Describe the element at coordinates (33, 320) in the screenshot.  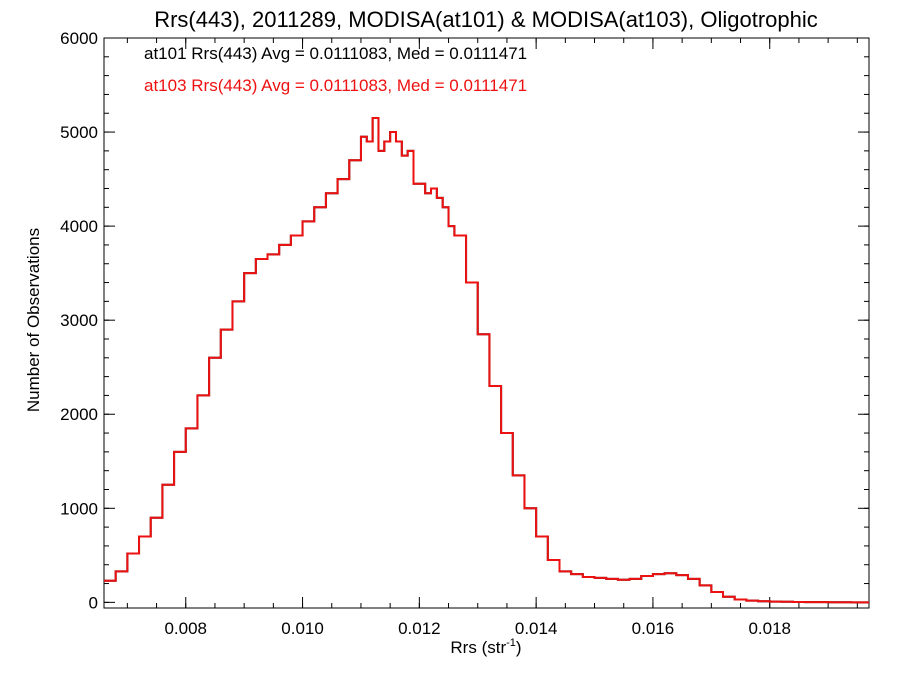
I see `y-axis-label: Number of Observations` at that location.